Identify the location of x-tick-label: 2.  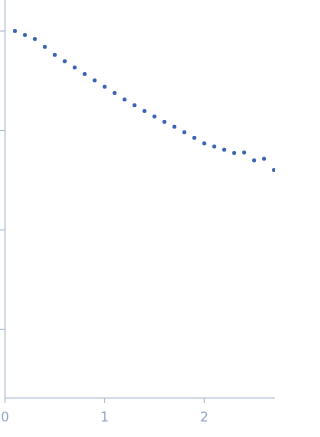
(204, 418).